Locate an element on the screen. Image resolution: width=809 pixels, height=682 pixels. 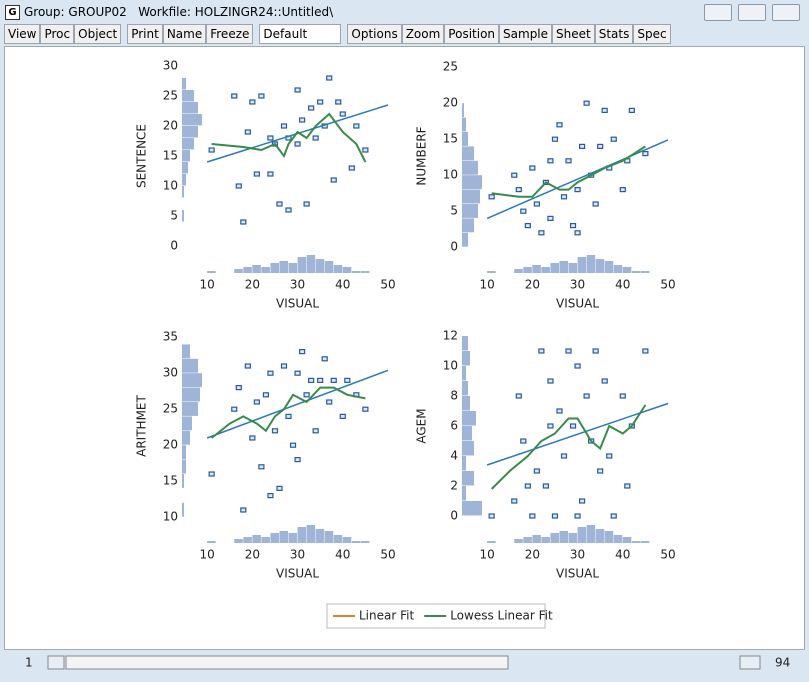
maximize-button is located at coordinates (752, 12).